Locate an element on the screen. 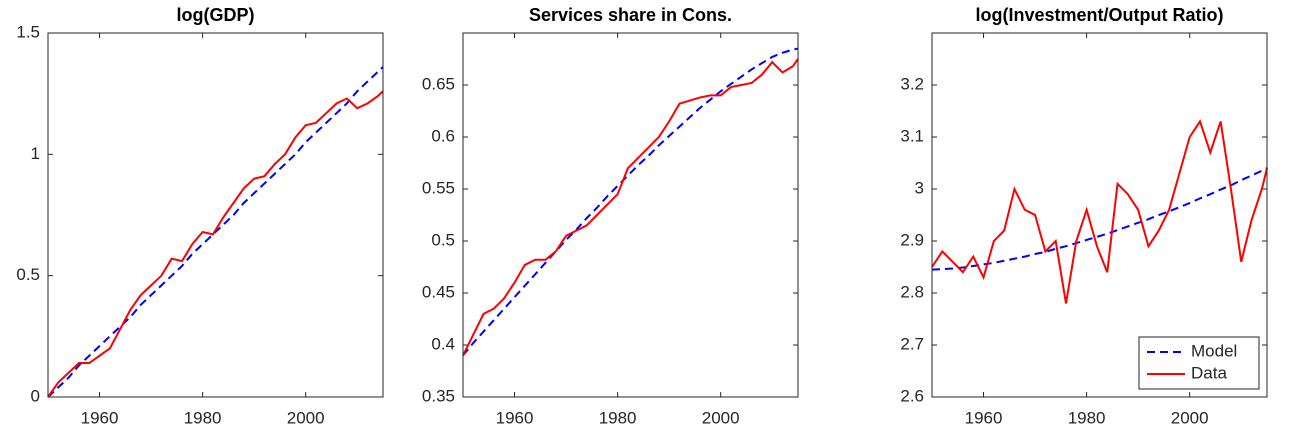 The image size is (1310, 438). legend-box is located at coordinates (1199, 363).